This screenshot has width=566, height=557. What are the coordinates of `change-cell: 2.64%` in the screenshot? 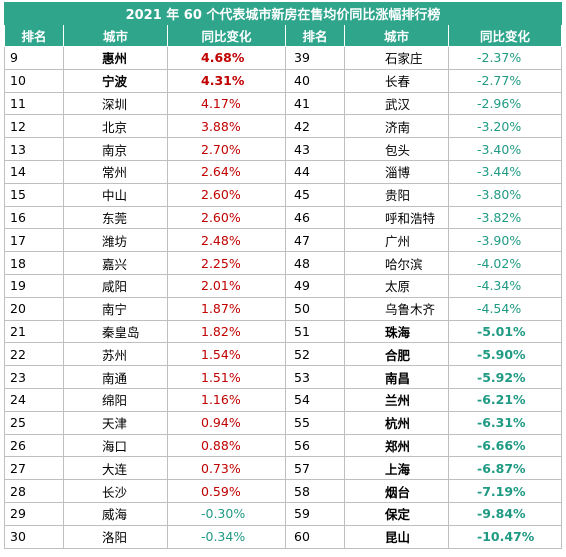 It's located at (226, 171).